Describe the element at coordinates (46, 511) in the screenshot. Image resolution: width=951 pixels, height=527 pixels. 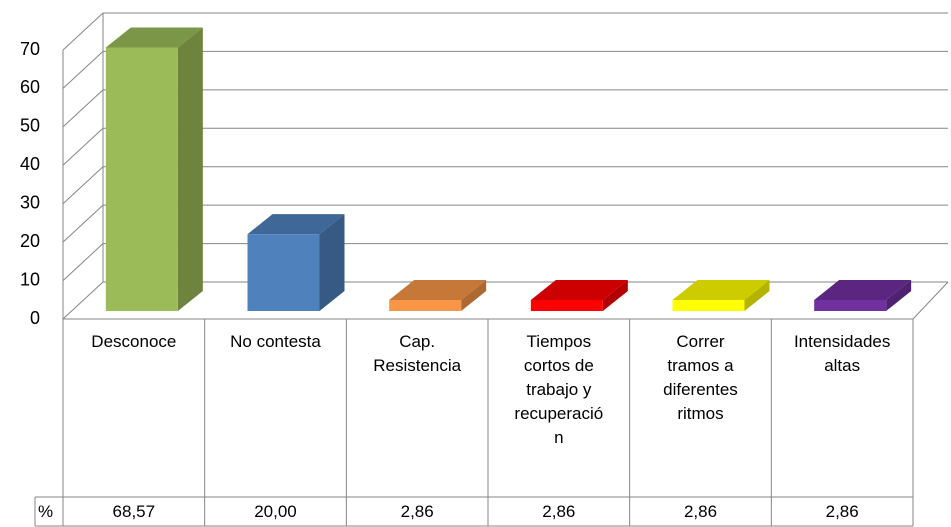
I see `row-header: %` at that location.